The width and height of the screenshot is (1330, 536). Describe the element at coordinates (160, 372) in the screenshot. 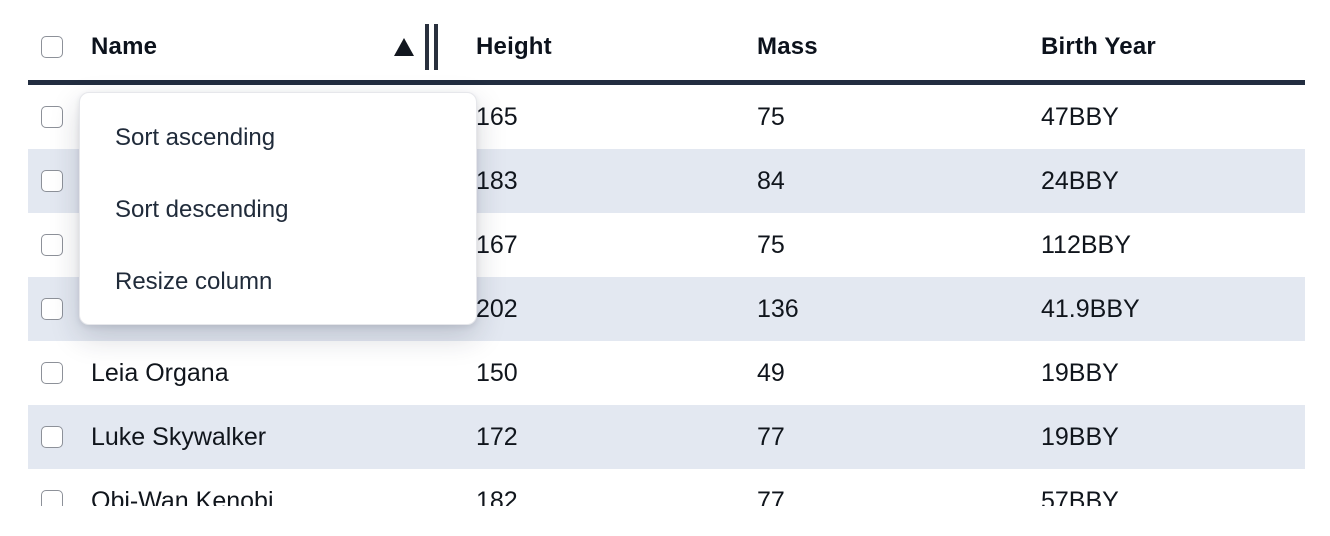

I see `cell-name: Leia Organa` at that location.